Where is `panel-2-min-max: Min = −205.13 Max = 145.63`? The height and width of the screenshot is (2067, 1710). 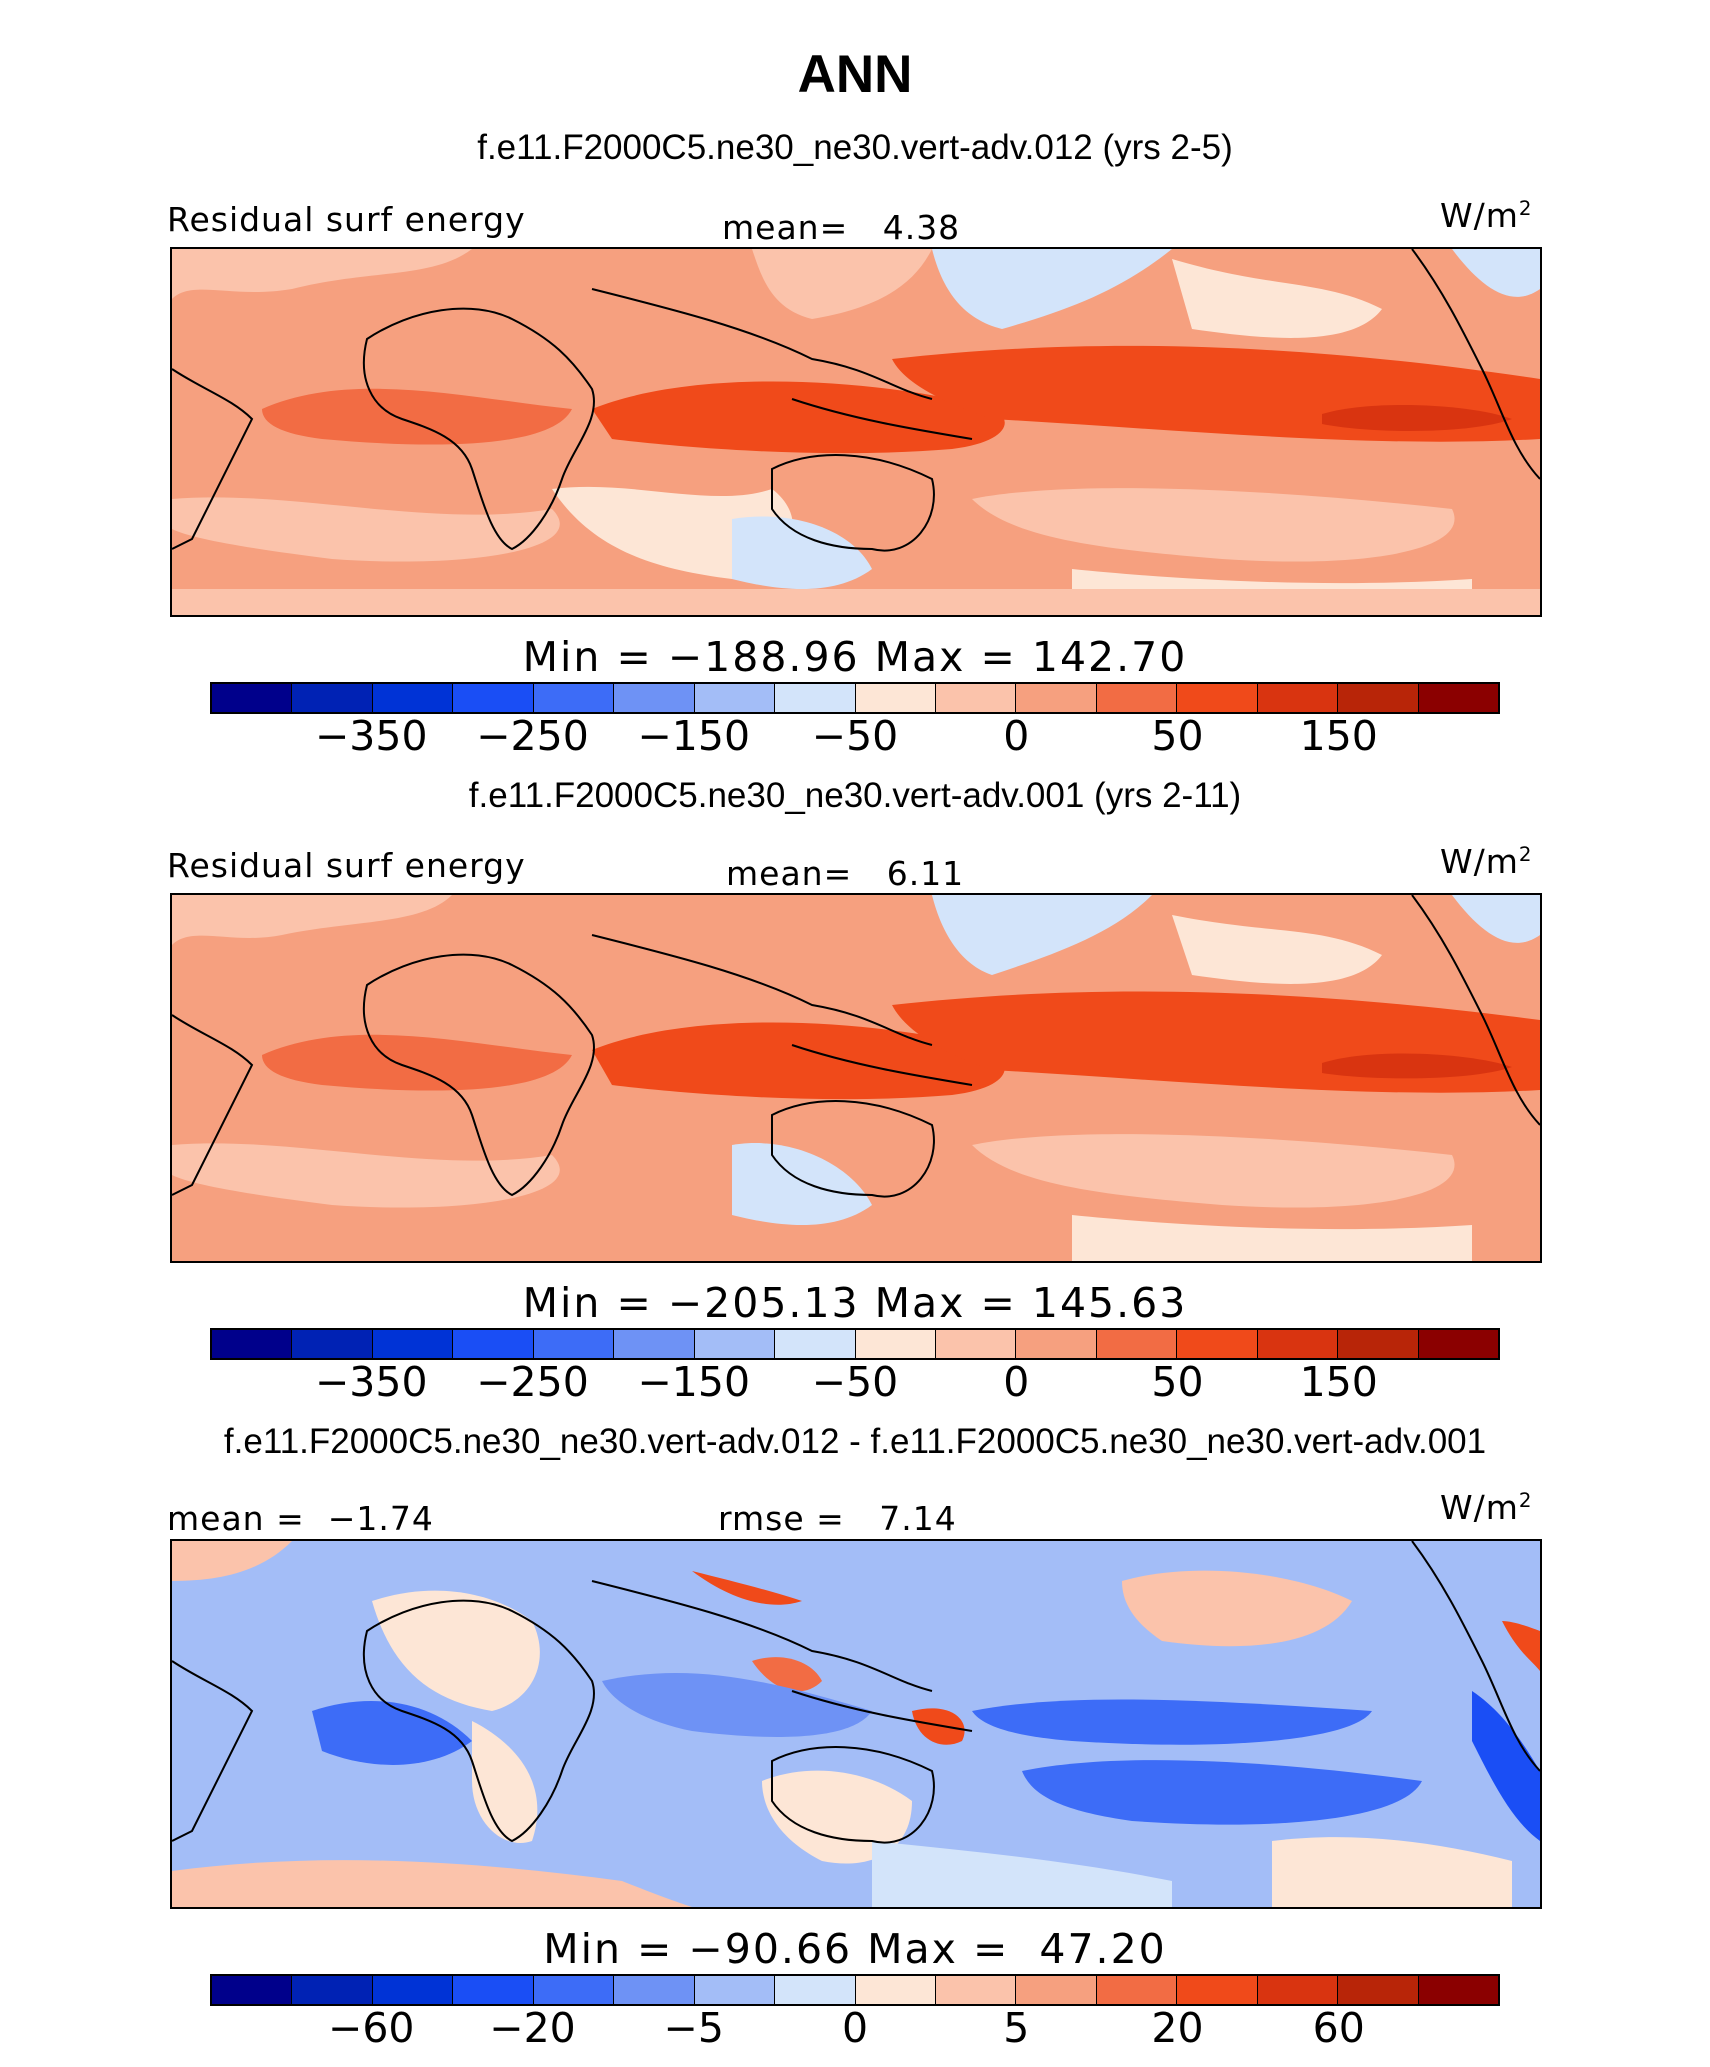 panel-2-min-max: Min = −205.13 Max = 145.63 is located at coordinates (855, 1303).